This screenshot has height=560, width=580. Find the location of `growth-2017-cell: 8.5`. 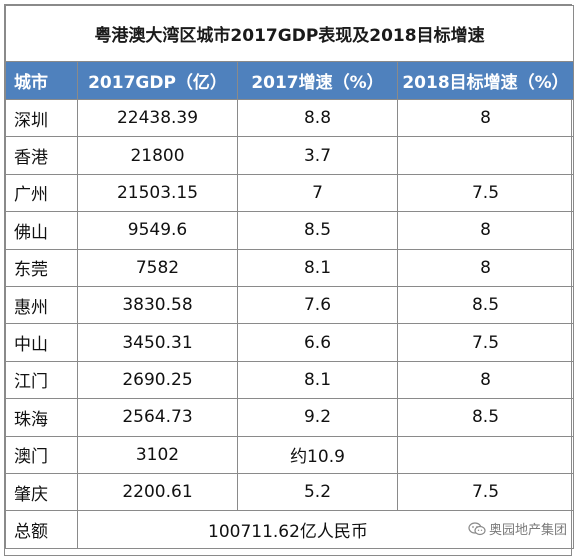

growth-2017-cell: 8.5 is located at coordinates (317, 230).